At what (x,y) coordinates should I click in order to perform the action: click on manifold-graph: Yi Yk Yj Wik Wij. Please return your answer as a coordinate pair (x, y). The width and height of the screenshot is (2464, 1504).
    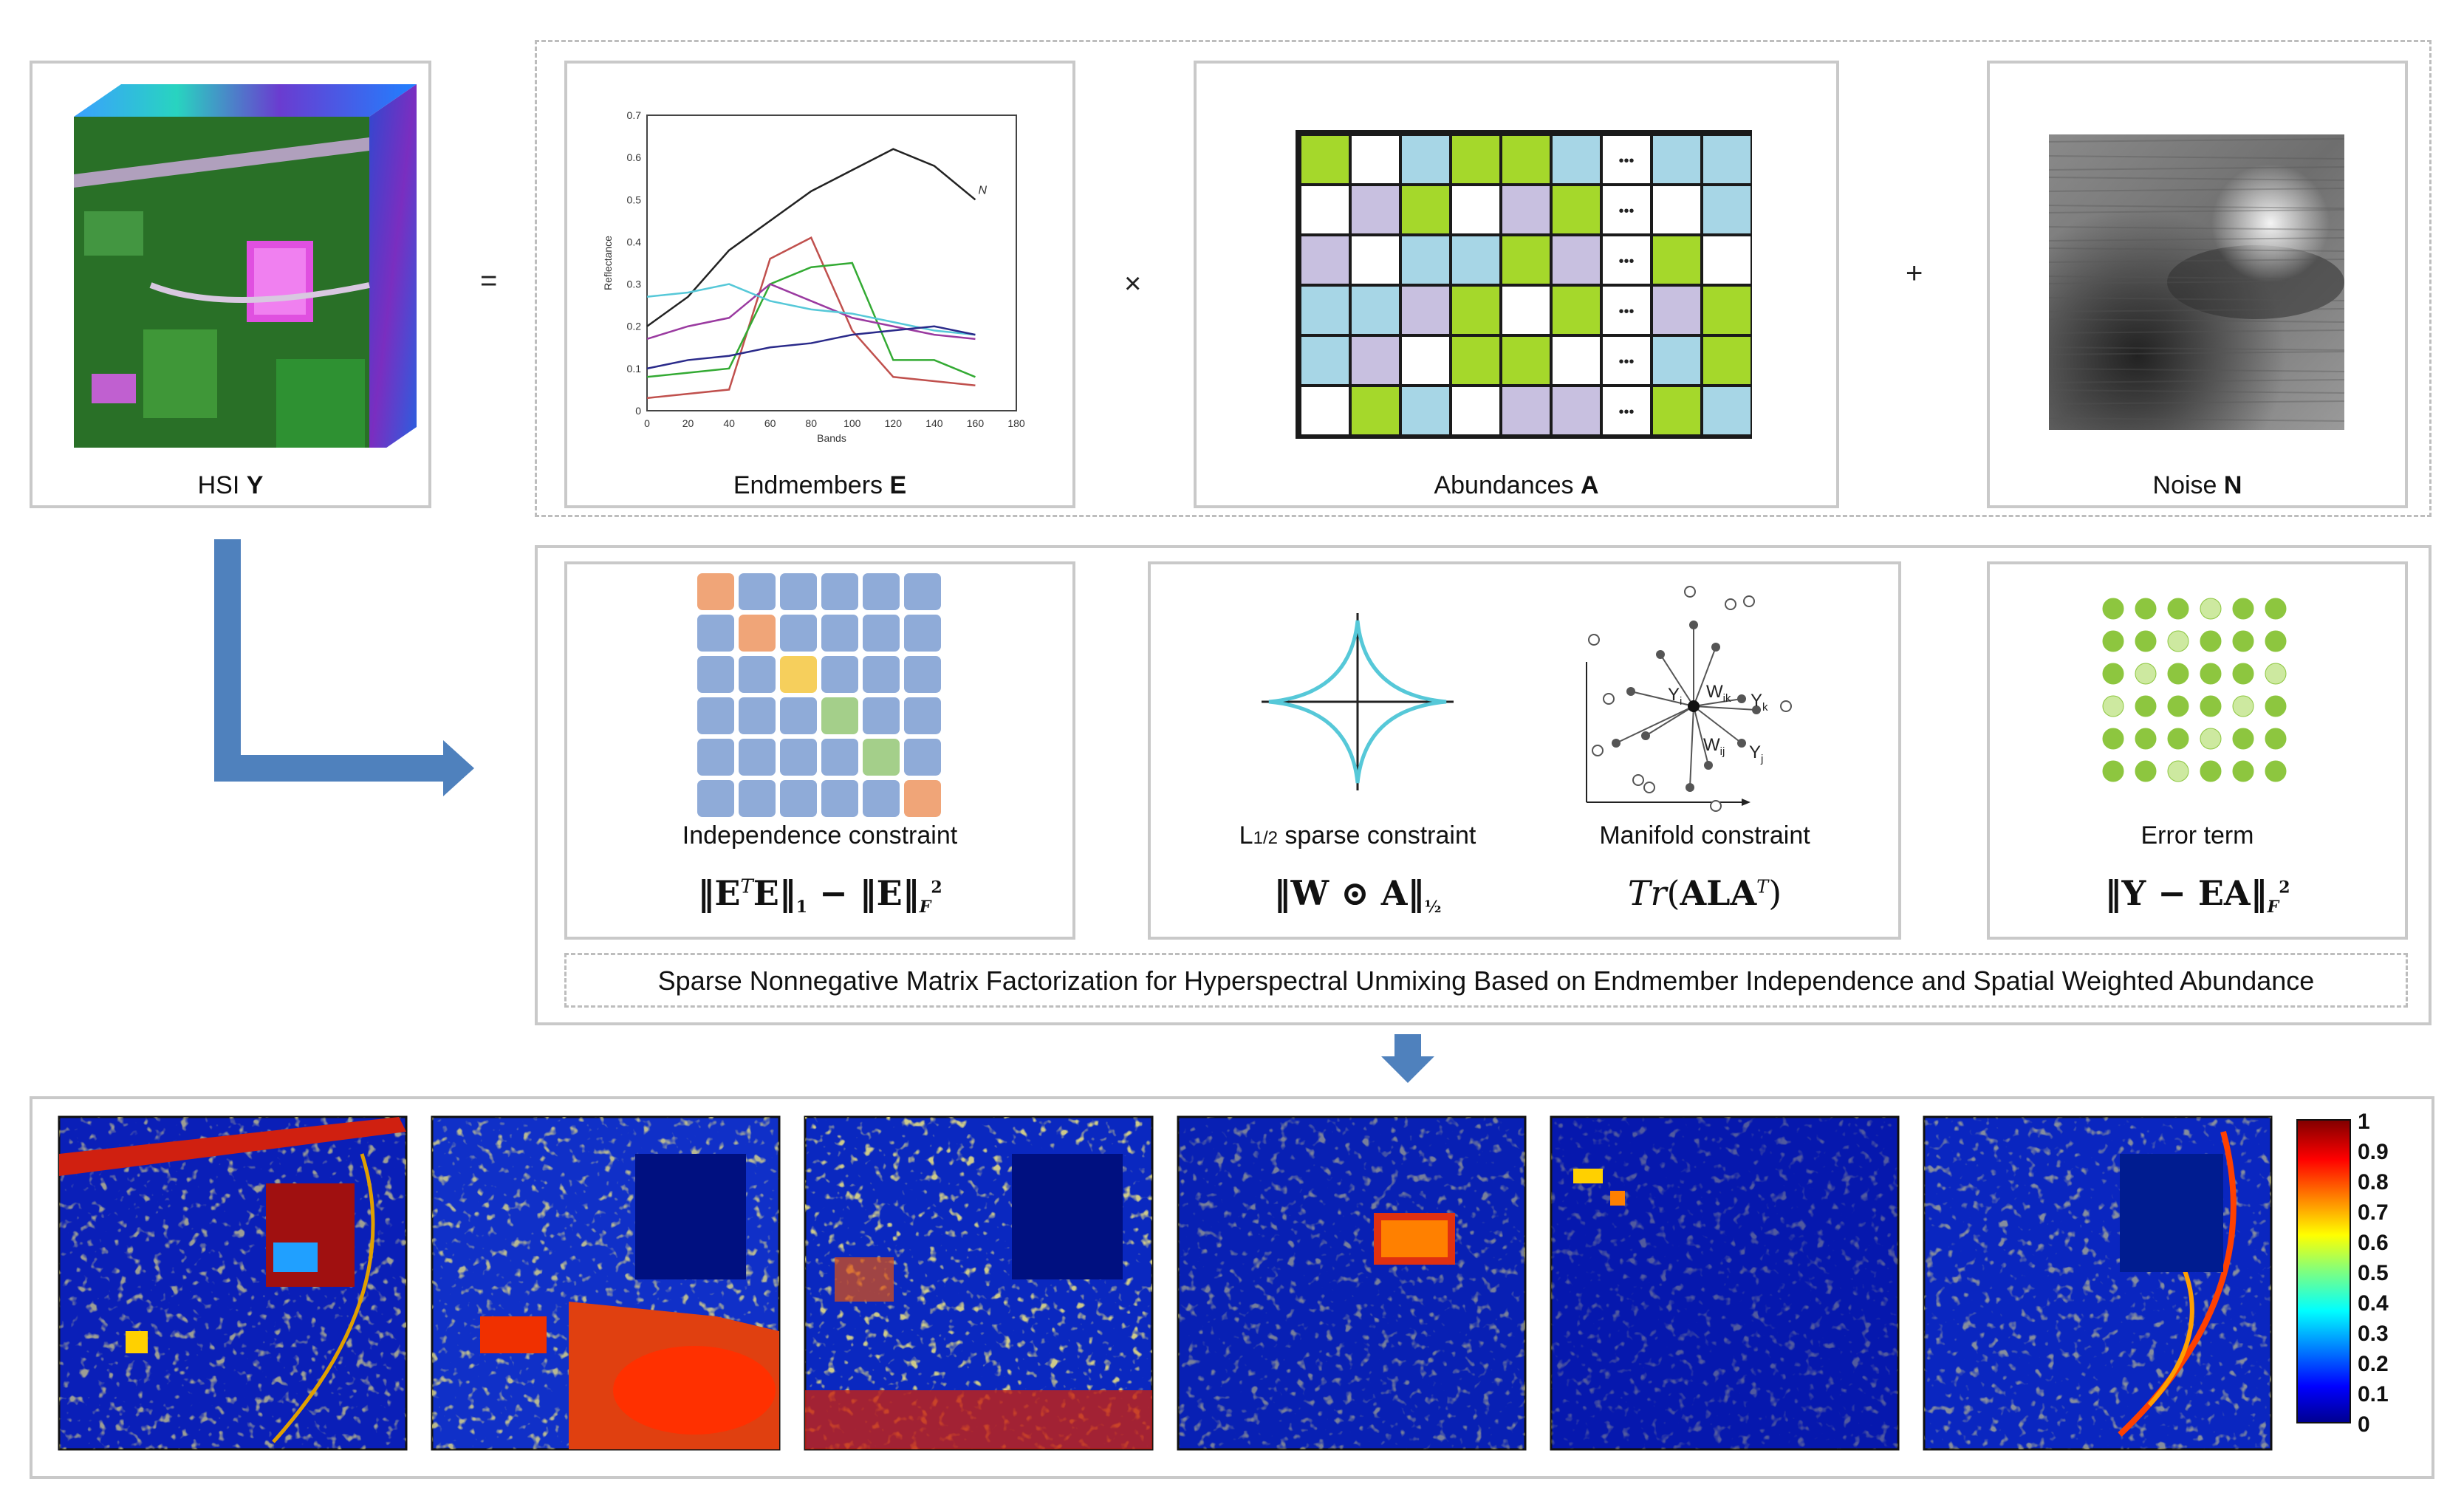
    Looking at the image, I should click on (1689, 699).